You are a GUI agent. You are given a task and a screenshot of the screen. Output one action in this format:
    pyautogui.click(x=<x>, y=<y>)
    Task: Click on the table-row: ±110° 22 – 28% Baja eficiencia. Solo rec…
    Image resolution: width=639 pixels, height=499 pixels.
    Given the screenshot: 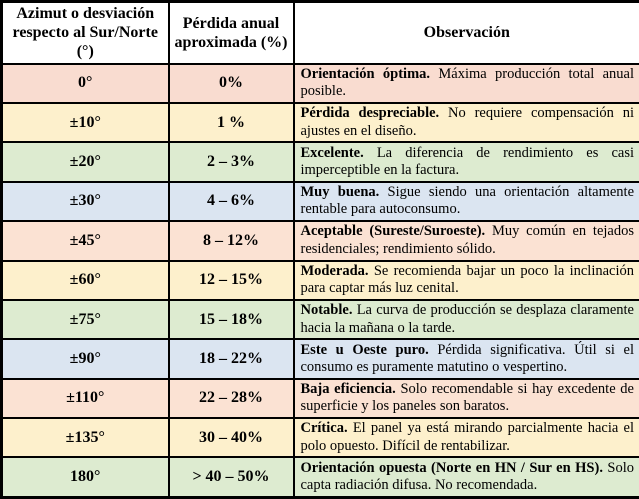 What is the action you would take?
    pyautogui.click(x=319, y=398)
    